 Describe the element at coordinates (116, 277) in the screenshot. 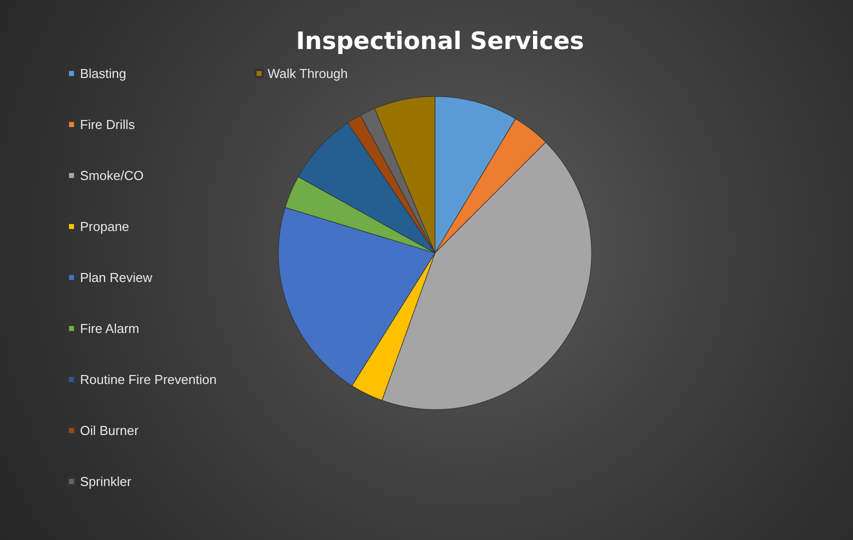

I see `legend-label: Plan Review` at that location.